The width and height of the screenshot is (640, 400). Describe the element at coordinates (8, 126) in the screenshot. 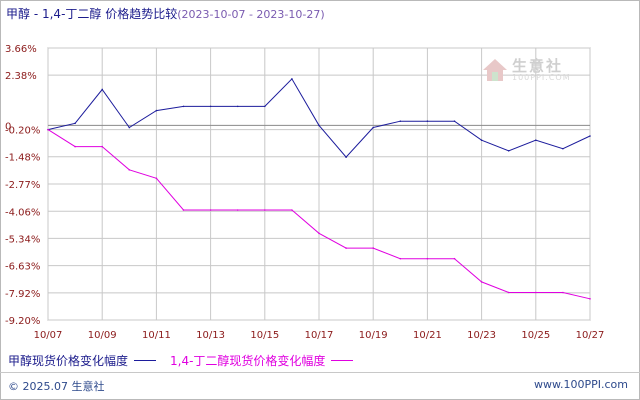

I see `y-tick-label: 0` at that location.